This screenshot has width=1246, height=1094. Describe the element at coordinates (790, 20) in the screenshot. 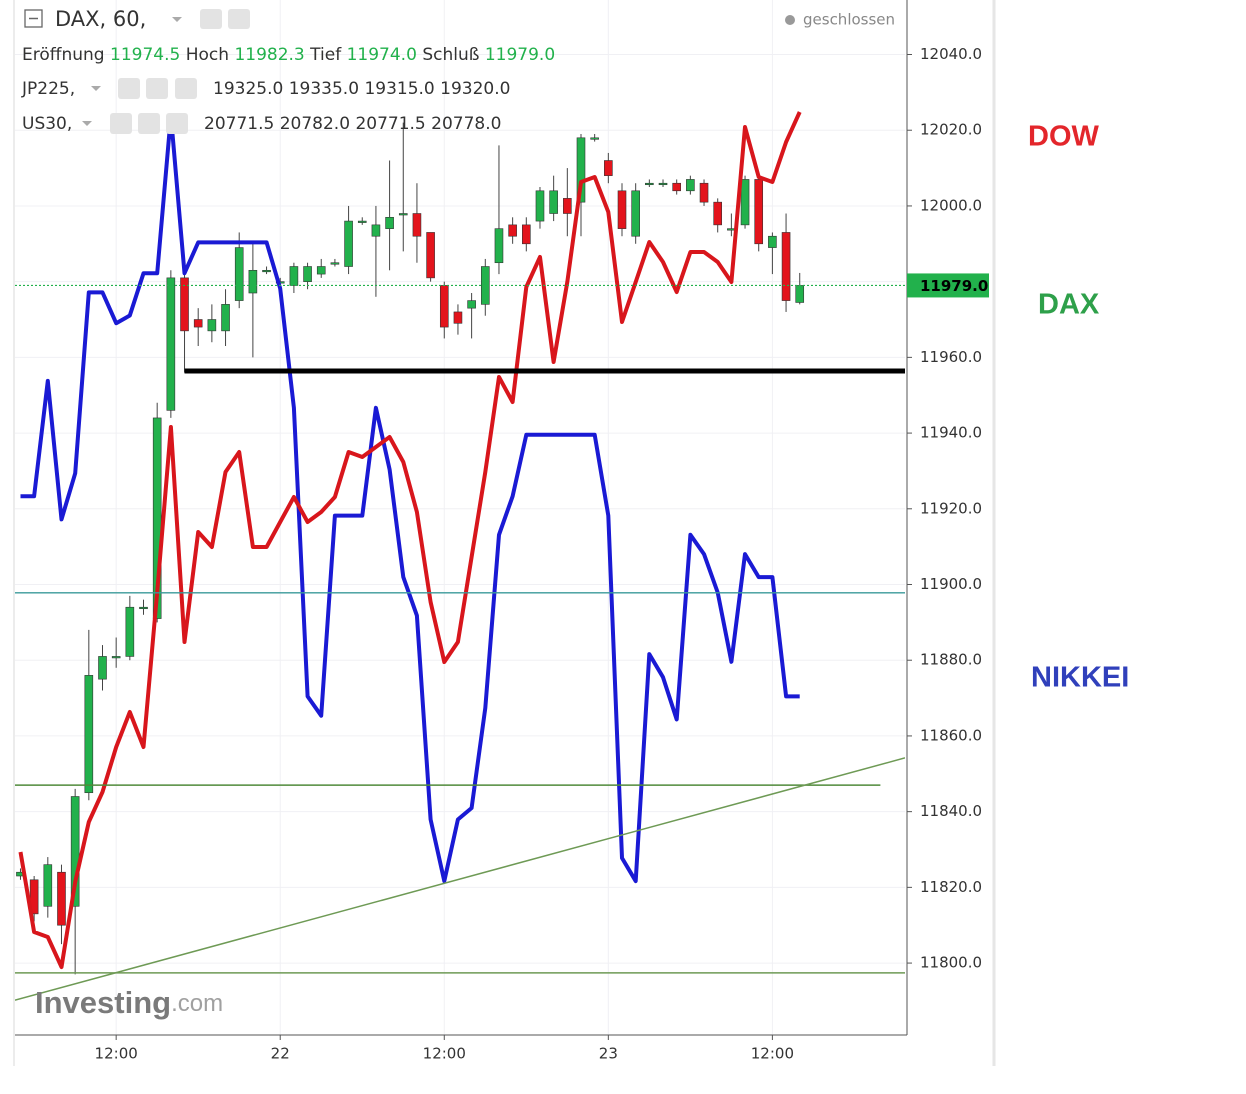

I see `status-dot` at that location.